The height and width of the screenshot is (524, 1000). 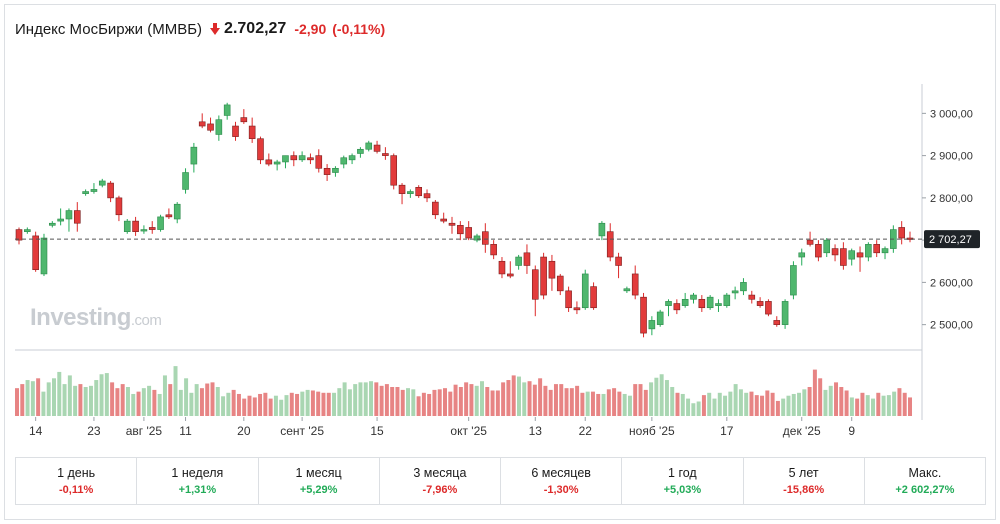 I want to click on period-3: 3 месяца -7,96%, so click(x=440, y=481).